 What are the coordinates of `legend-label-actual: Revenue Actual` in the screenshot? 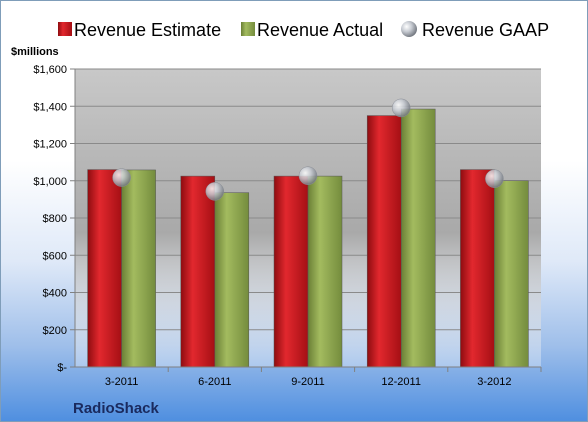 It's located at (320, 30).